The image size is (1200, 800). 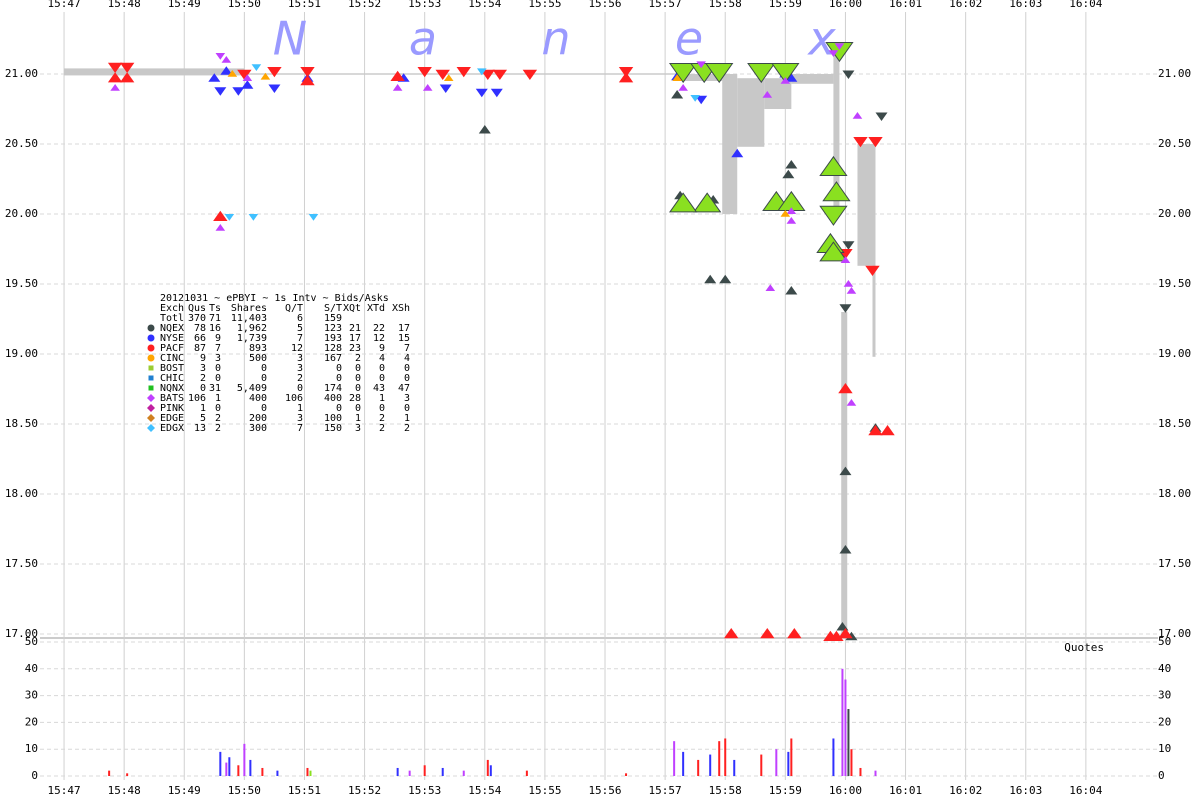 What do you see at coordinates (63, 790) in the screenshot?
I see `x-tick-label: 15:47` at bounding box center [63, 790].